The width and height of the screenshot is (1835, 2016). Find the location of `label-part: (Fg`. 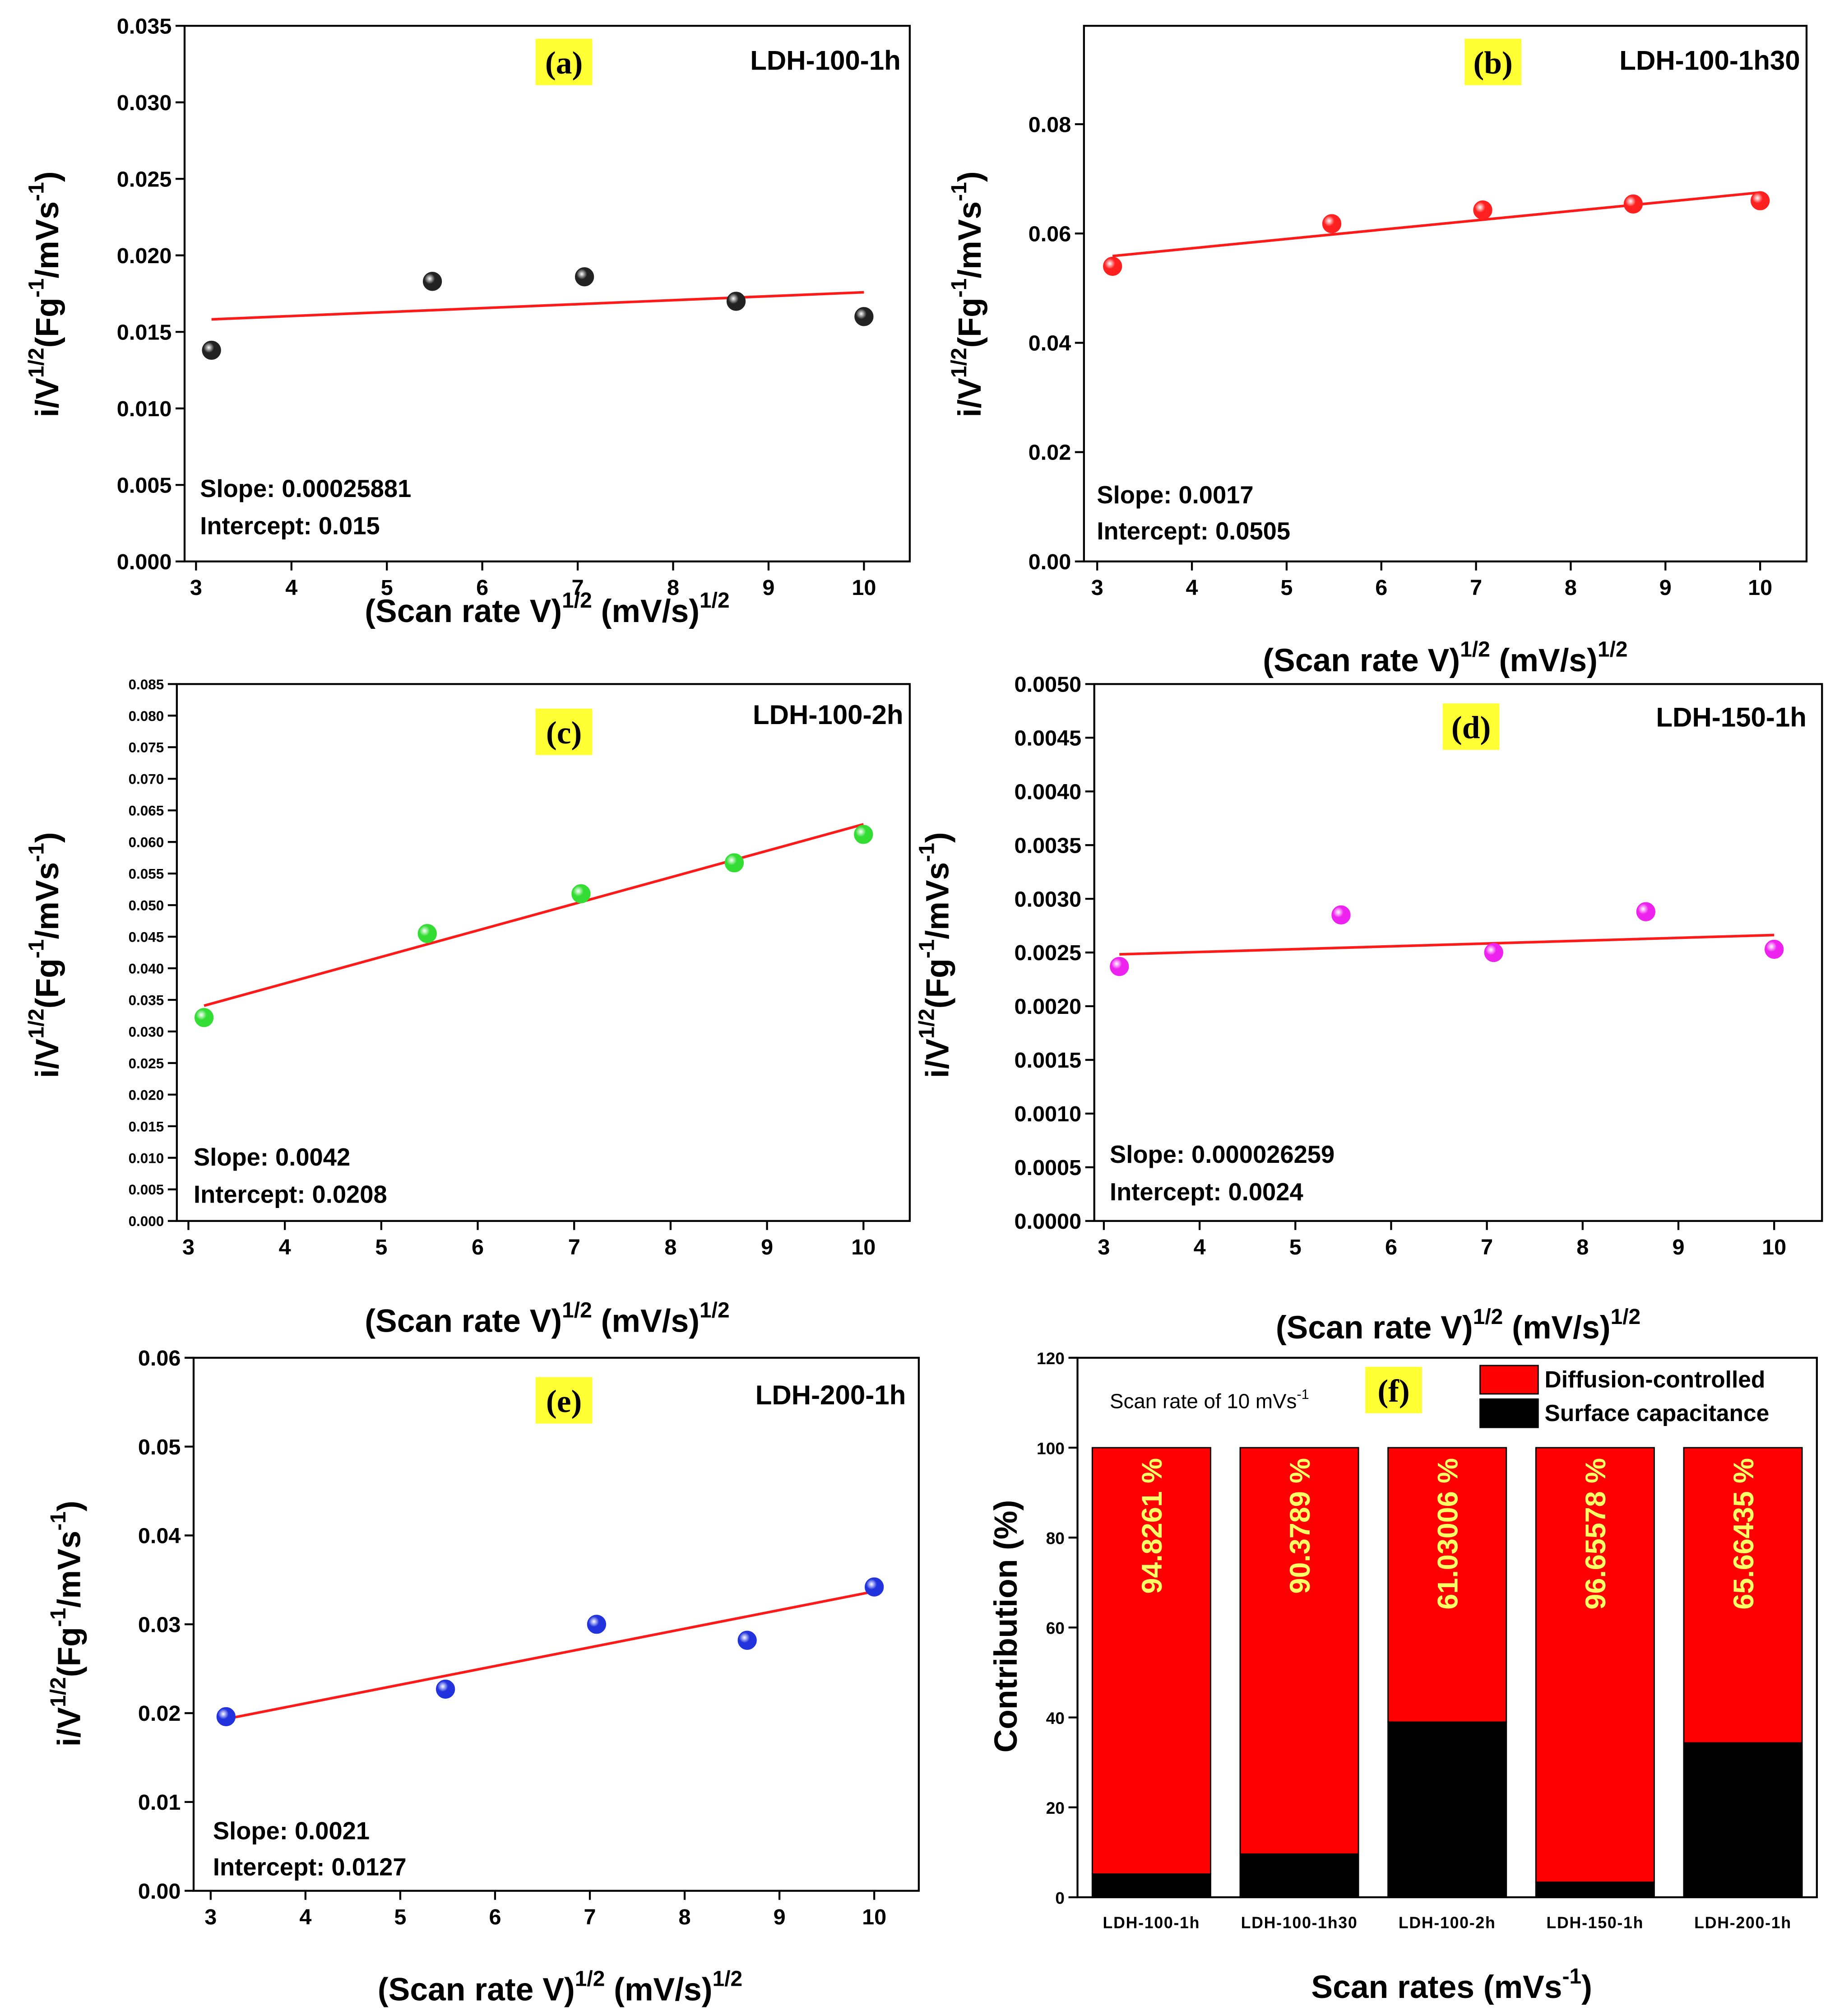

label-part: (Fg is located at coordinates (938, 983).